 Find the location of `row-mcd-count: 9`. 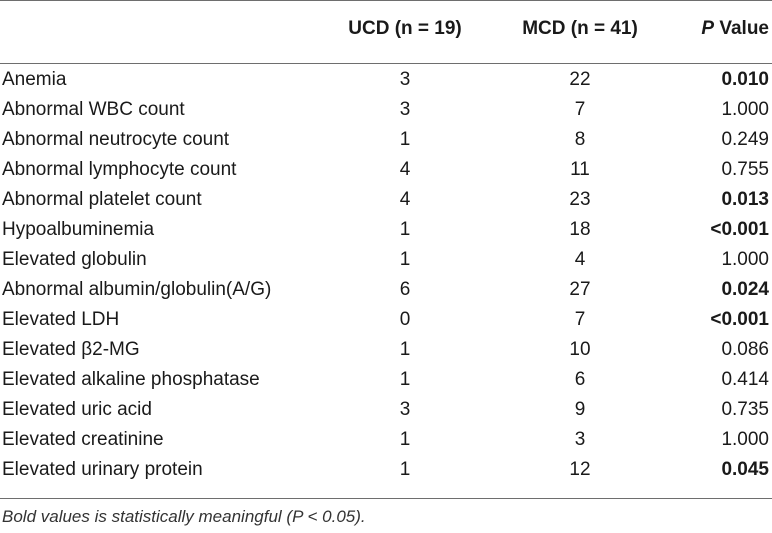

row-mcd-count: 9 is located at coordinates (580, 409).